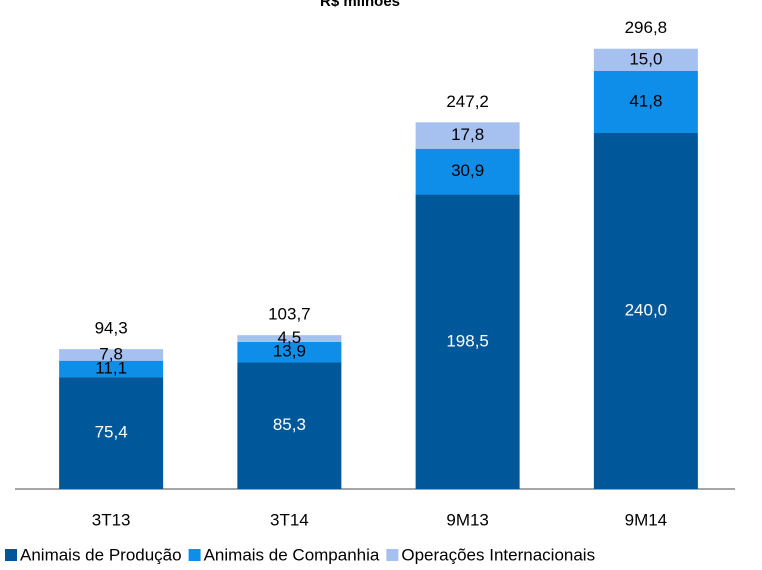  What do you see at coordinates (646, 27) in the screenshot?
I see `total-label: 296,8` at bounding box center [646, 27].